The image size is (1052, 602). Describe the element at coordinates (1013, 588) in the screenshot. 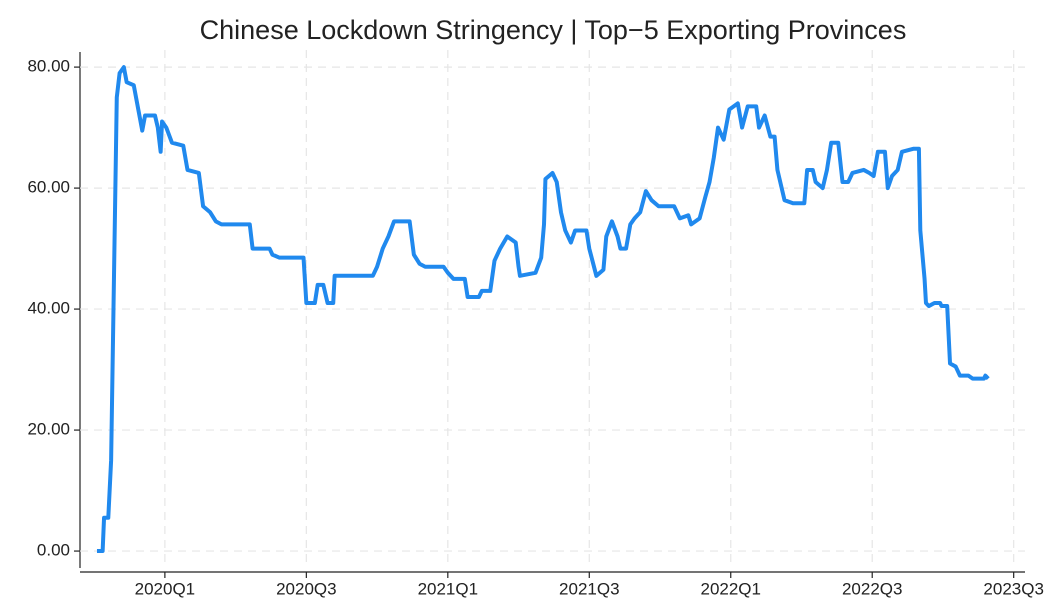

I see `x-tick-label: 2023Q3` at that location.